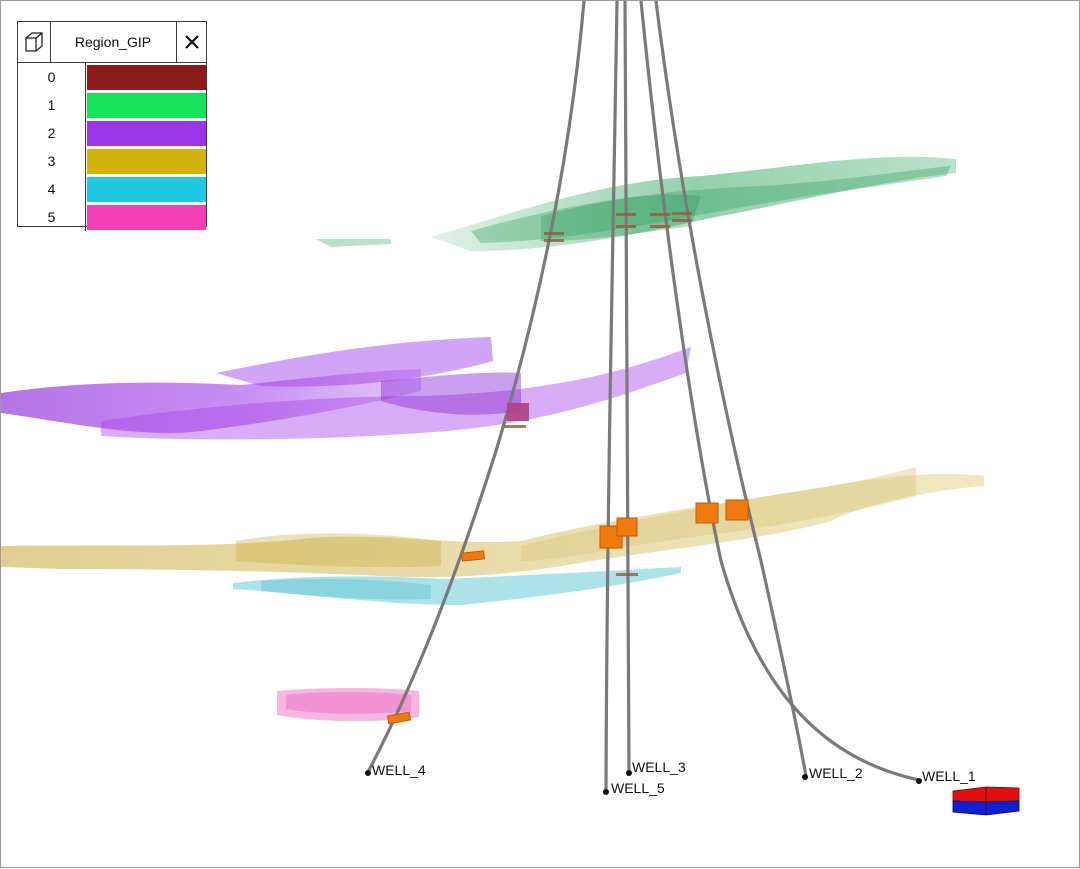  I want to click on region-2-body, so click(346, 388).